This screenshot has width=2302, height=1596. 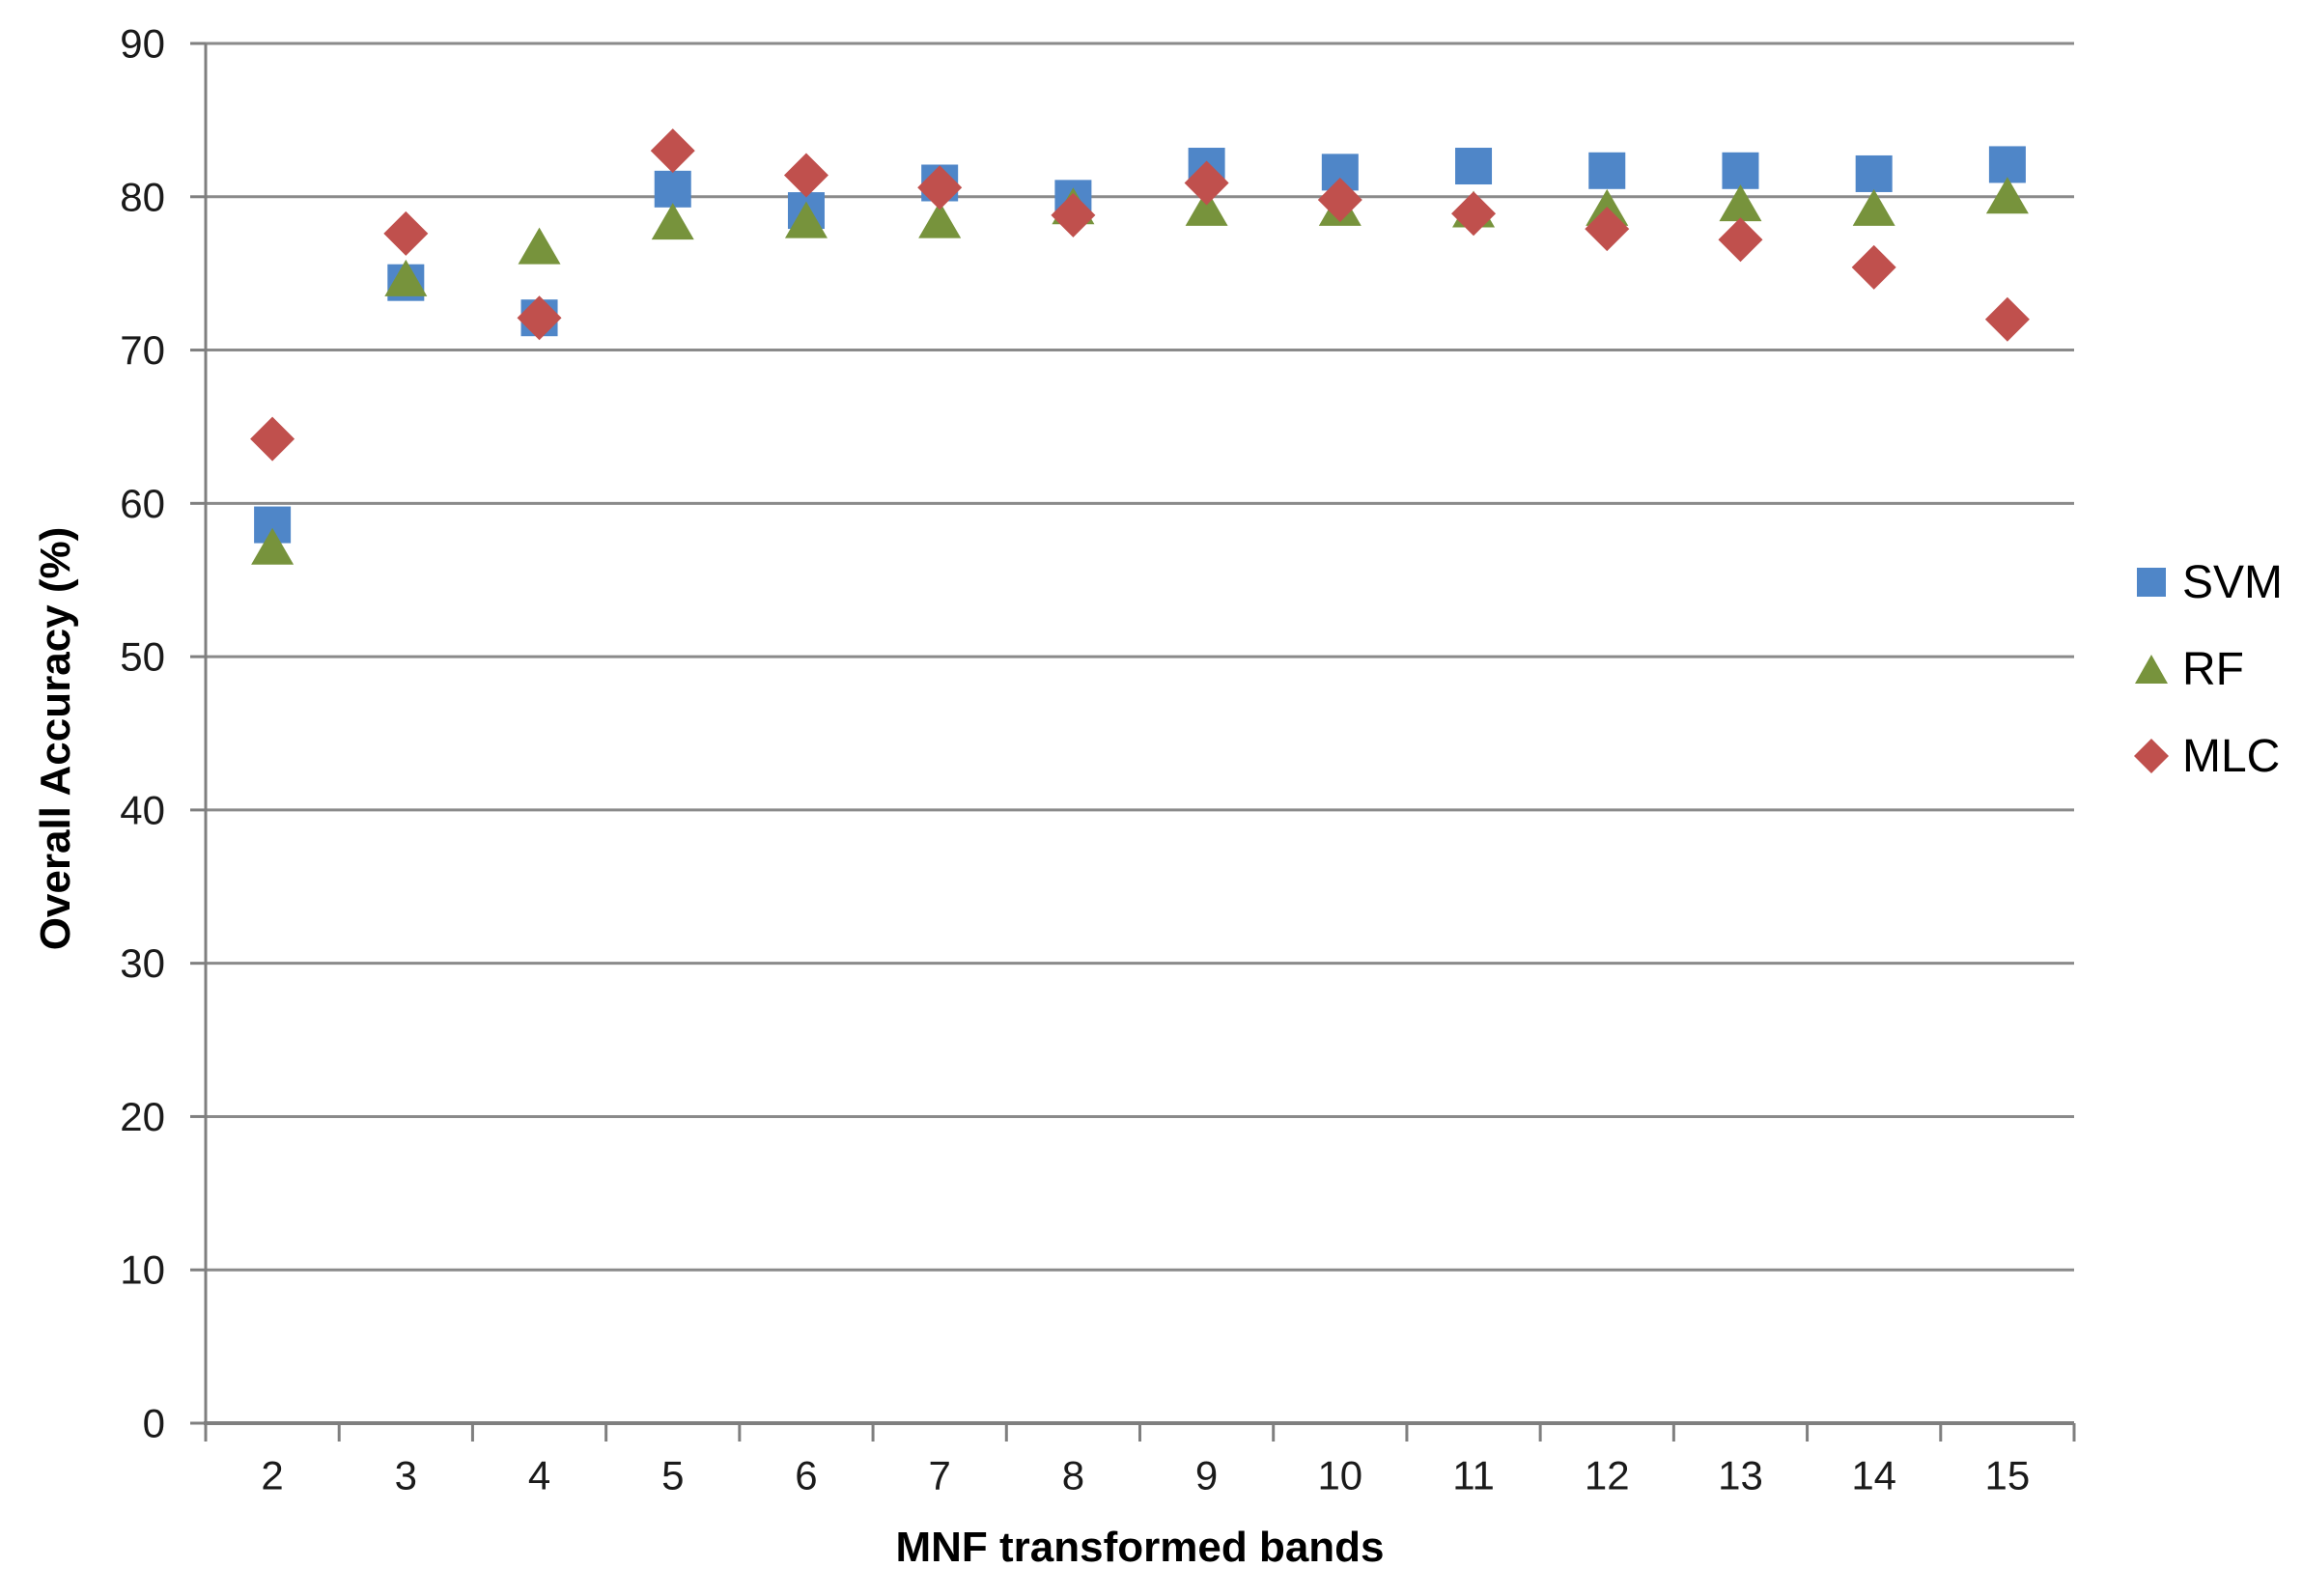 I want to click on legend-label-mlc: MLC, so click(x=2231, y=756).